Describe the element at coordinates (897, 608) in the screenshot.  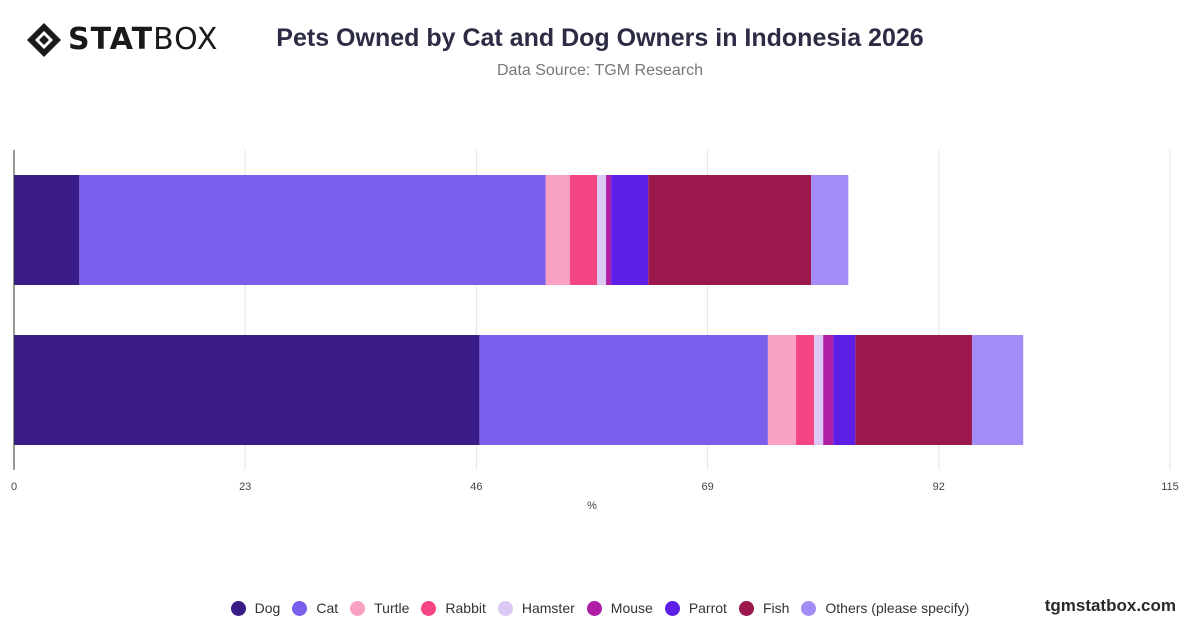
I see `legend-label: Others (please specify)` at that location.